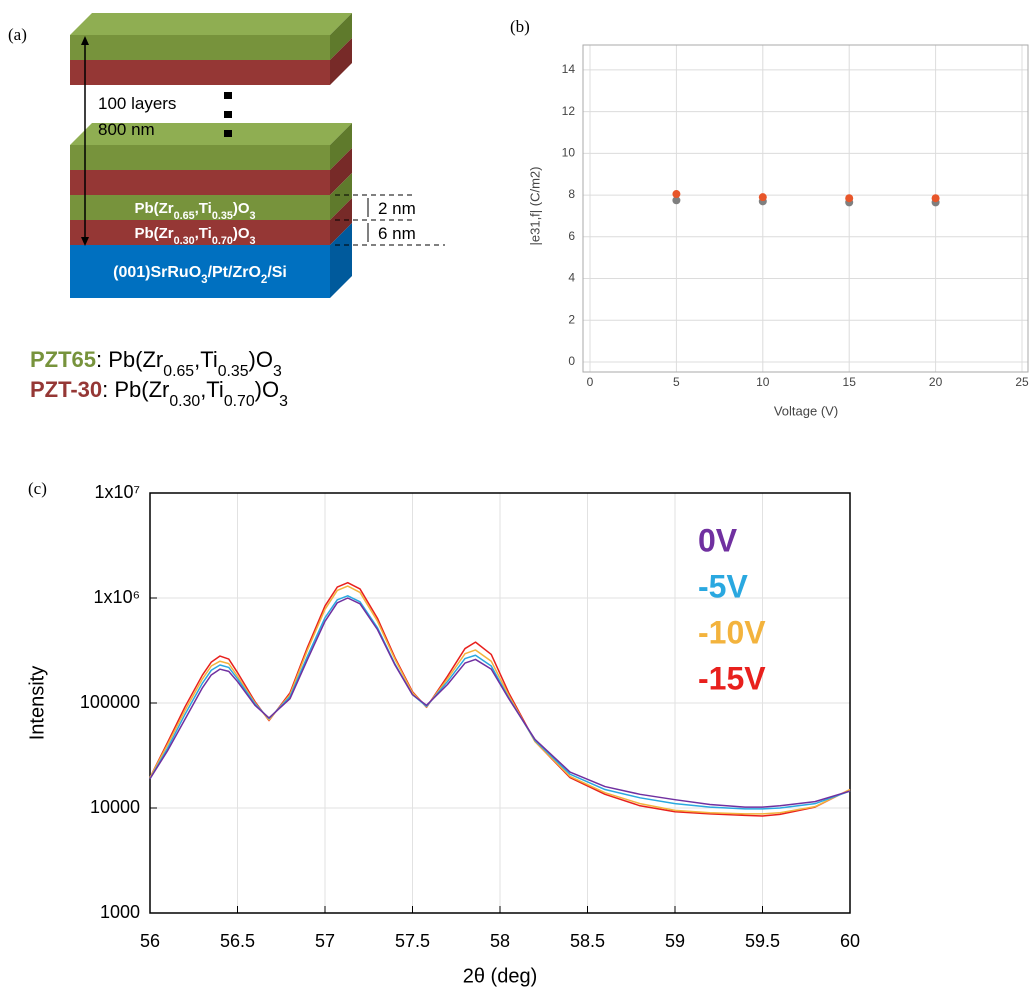  What do you see at coordinates (675, 941) in the screenshot?
I see `x-tick-label: 59` at bounding box center [675, 941].